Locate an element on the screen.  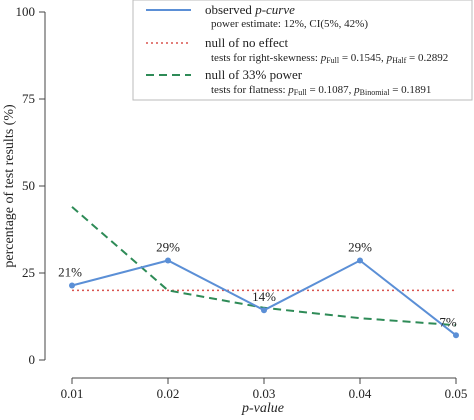
x-ticks: 0.01 0.02 0.03 0.04 0.05 is located at coordinates (264, 389).